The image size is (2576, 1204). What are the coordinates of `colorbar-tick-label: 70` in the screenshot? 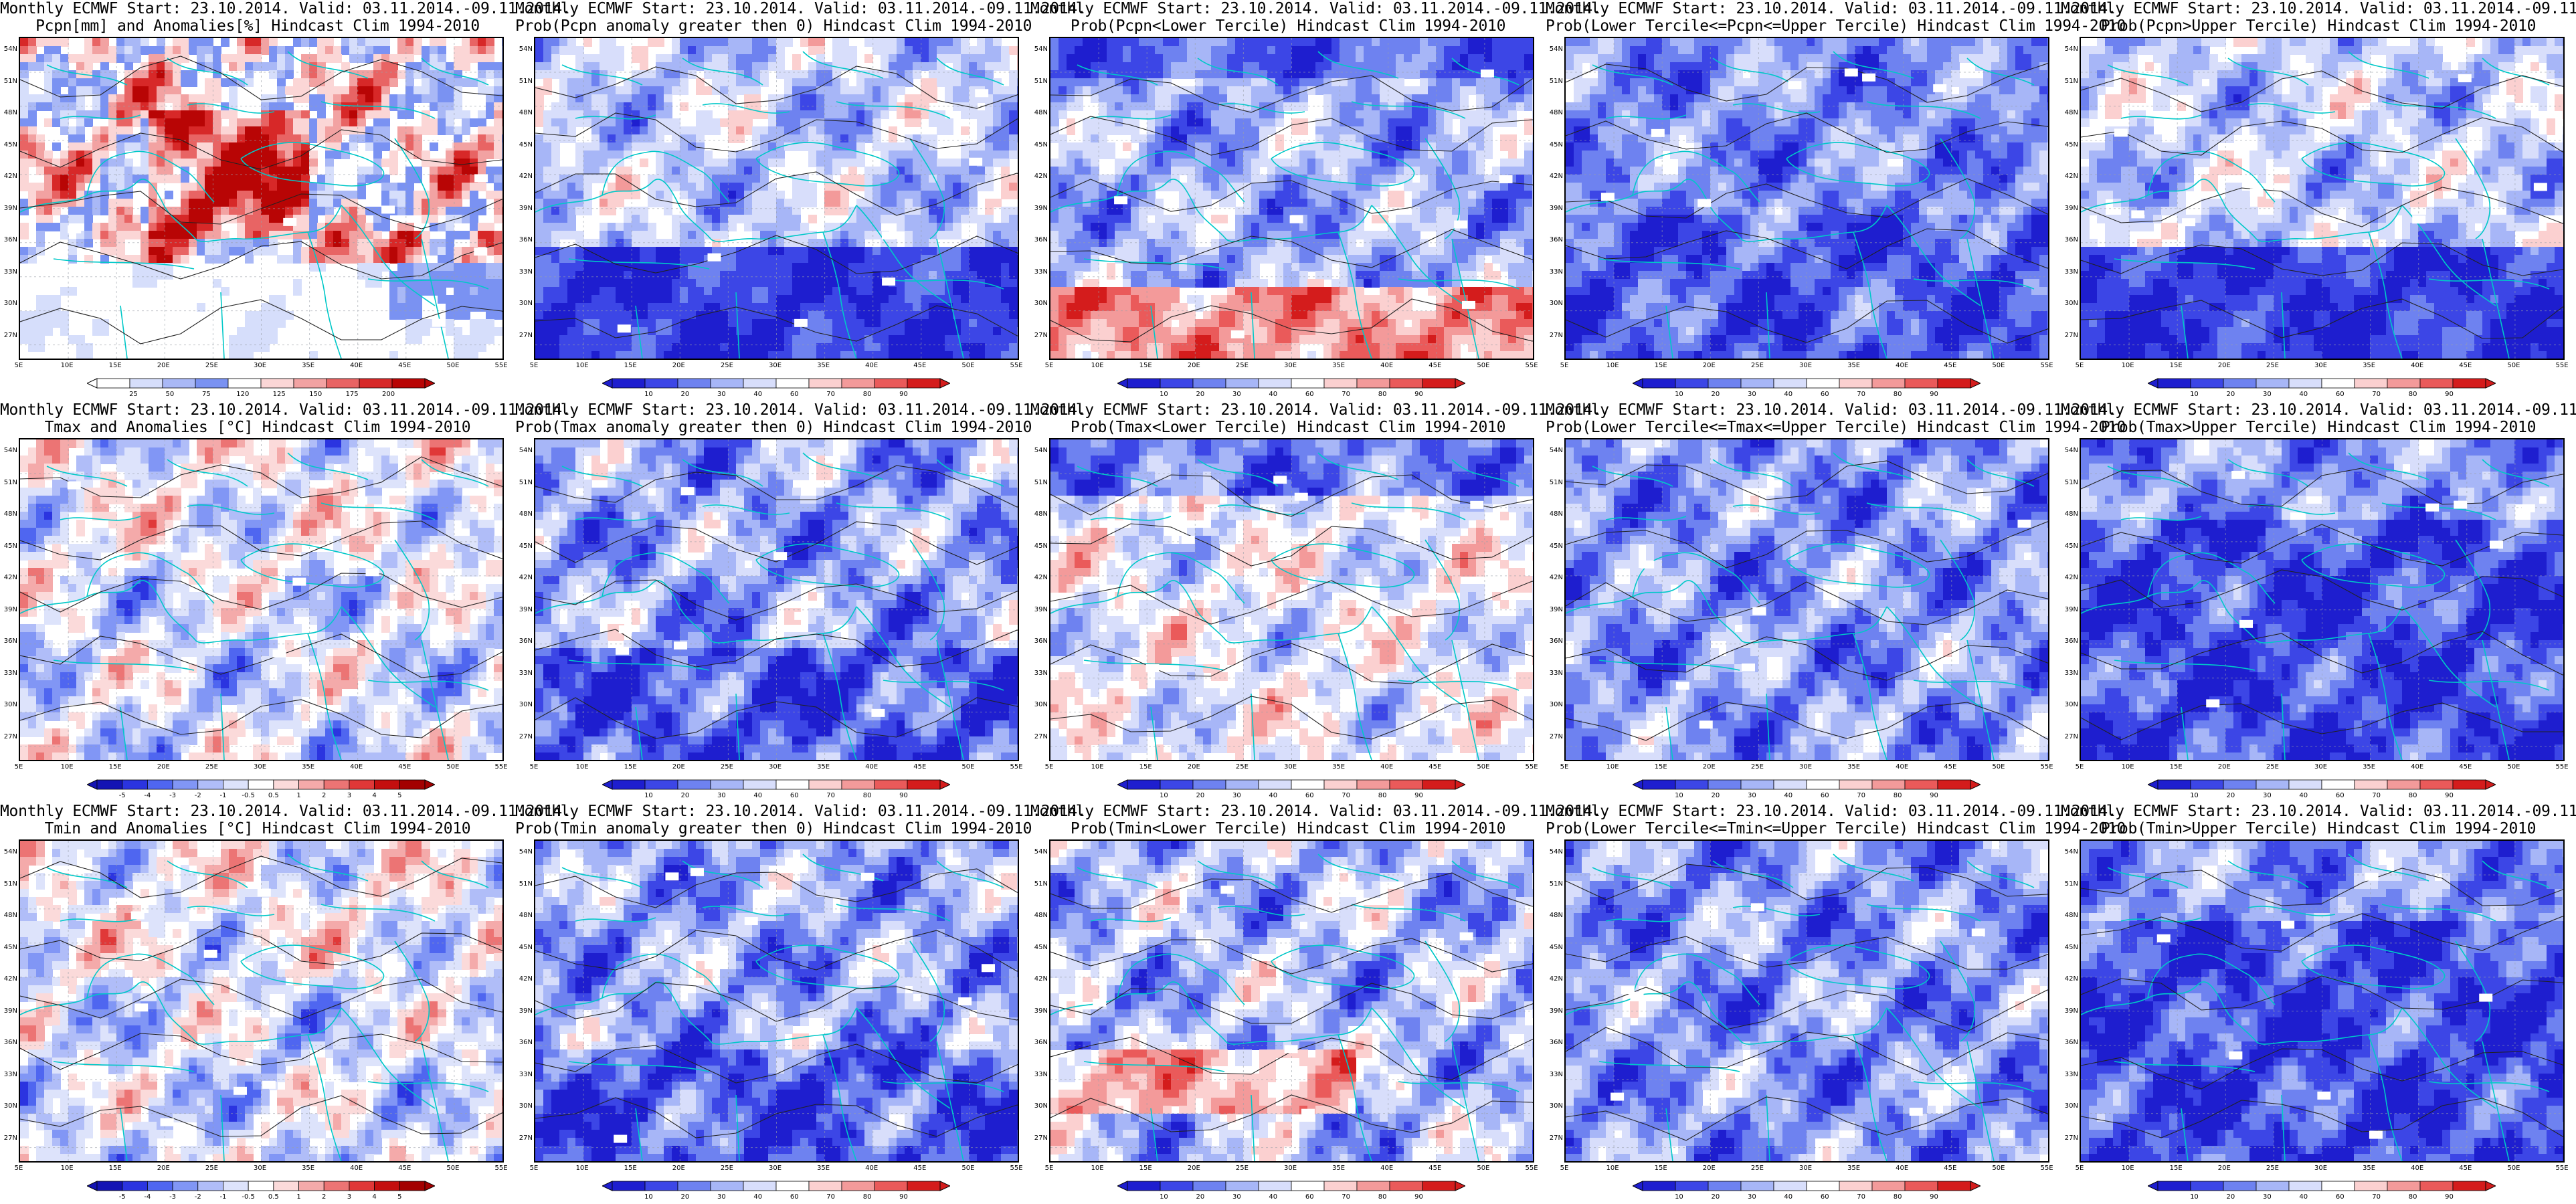 It's located at (2377, 394).